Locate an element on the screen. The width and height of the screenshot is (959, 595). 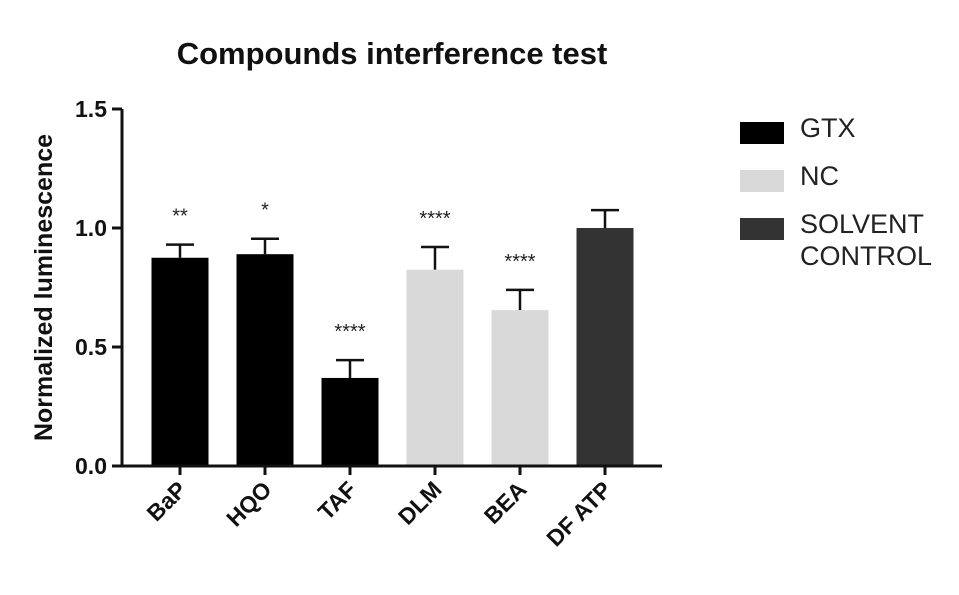
x-tick-label-df-atp: DF ATP is located at coordinates (578, 513).